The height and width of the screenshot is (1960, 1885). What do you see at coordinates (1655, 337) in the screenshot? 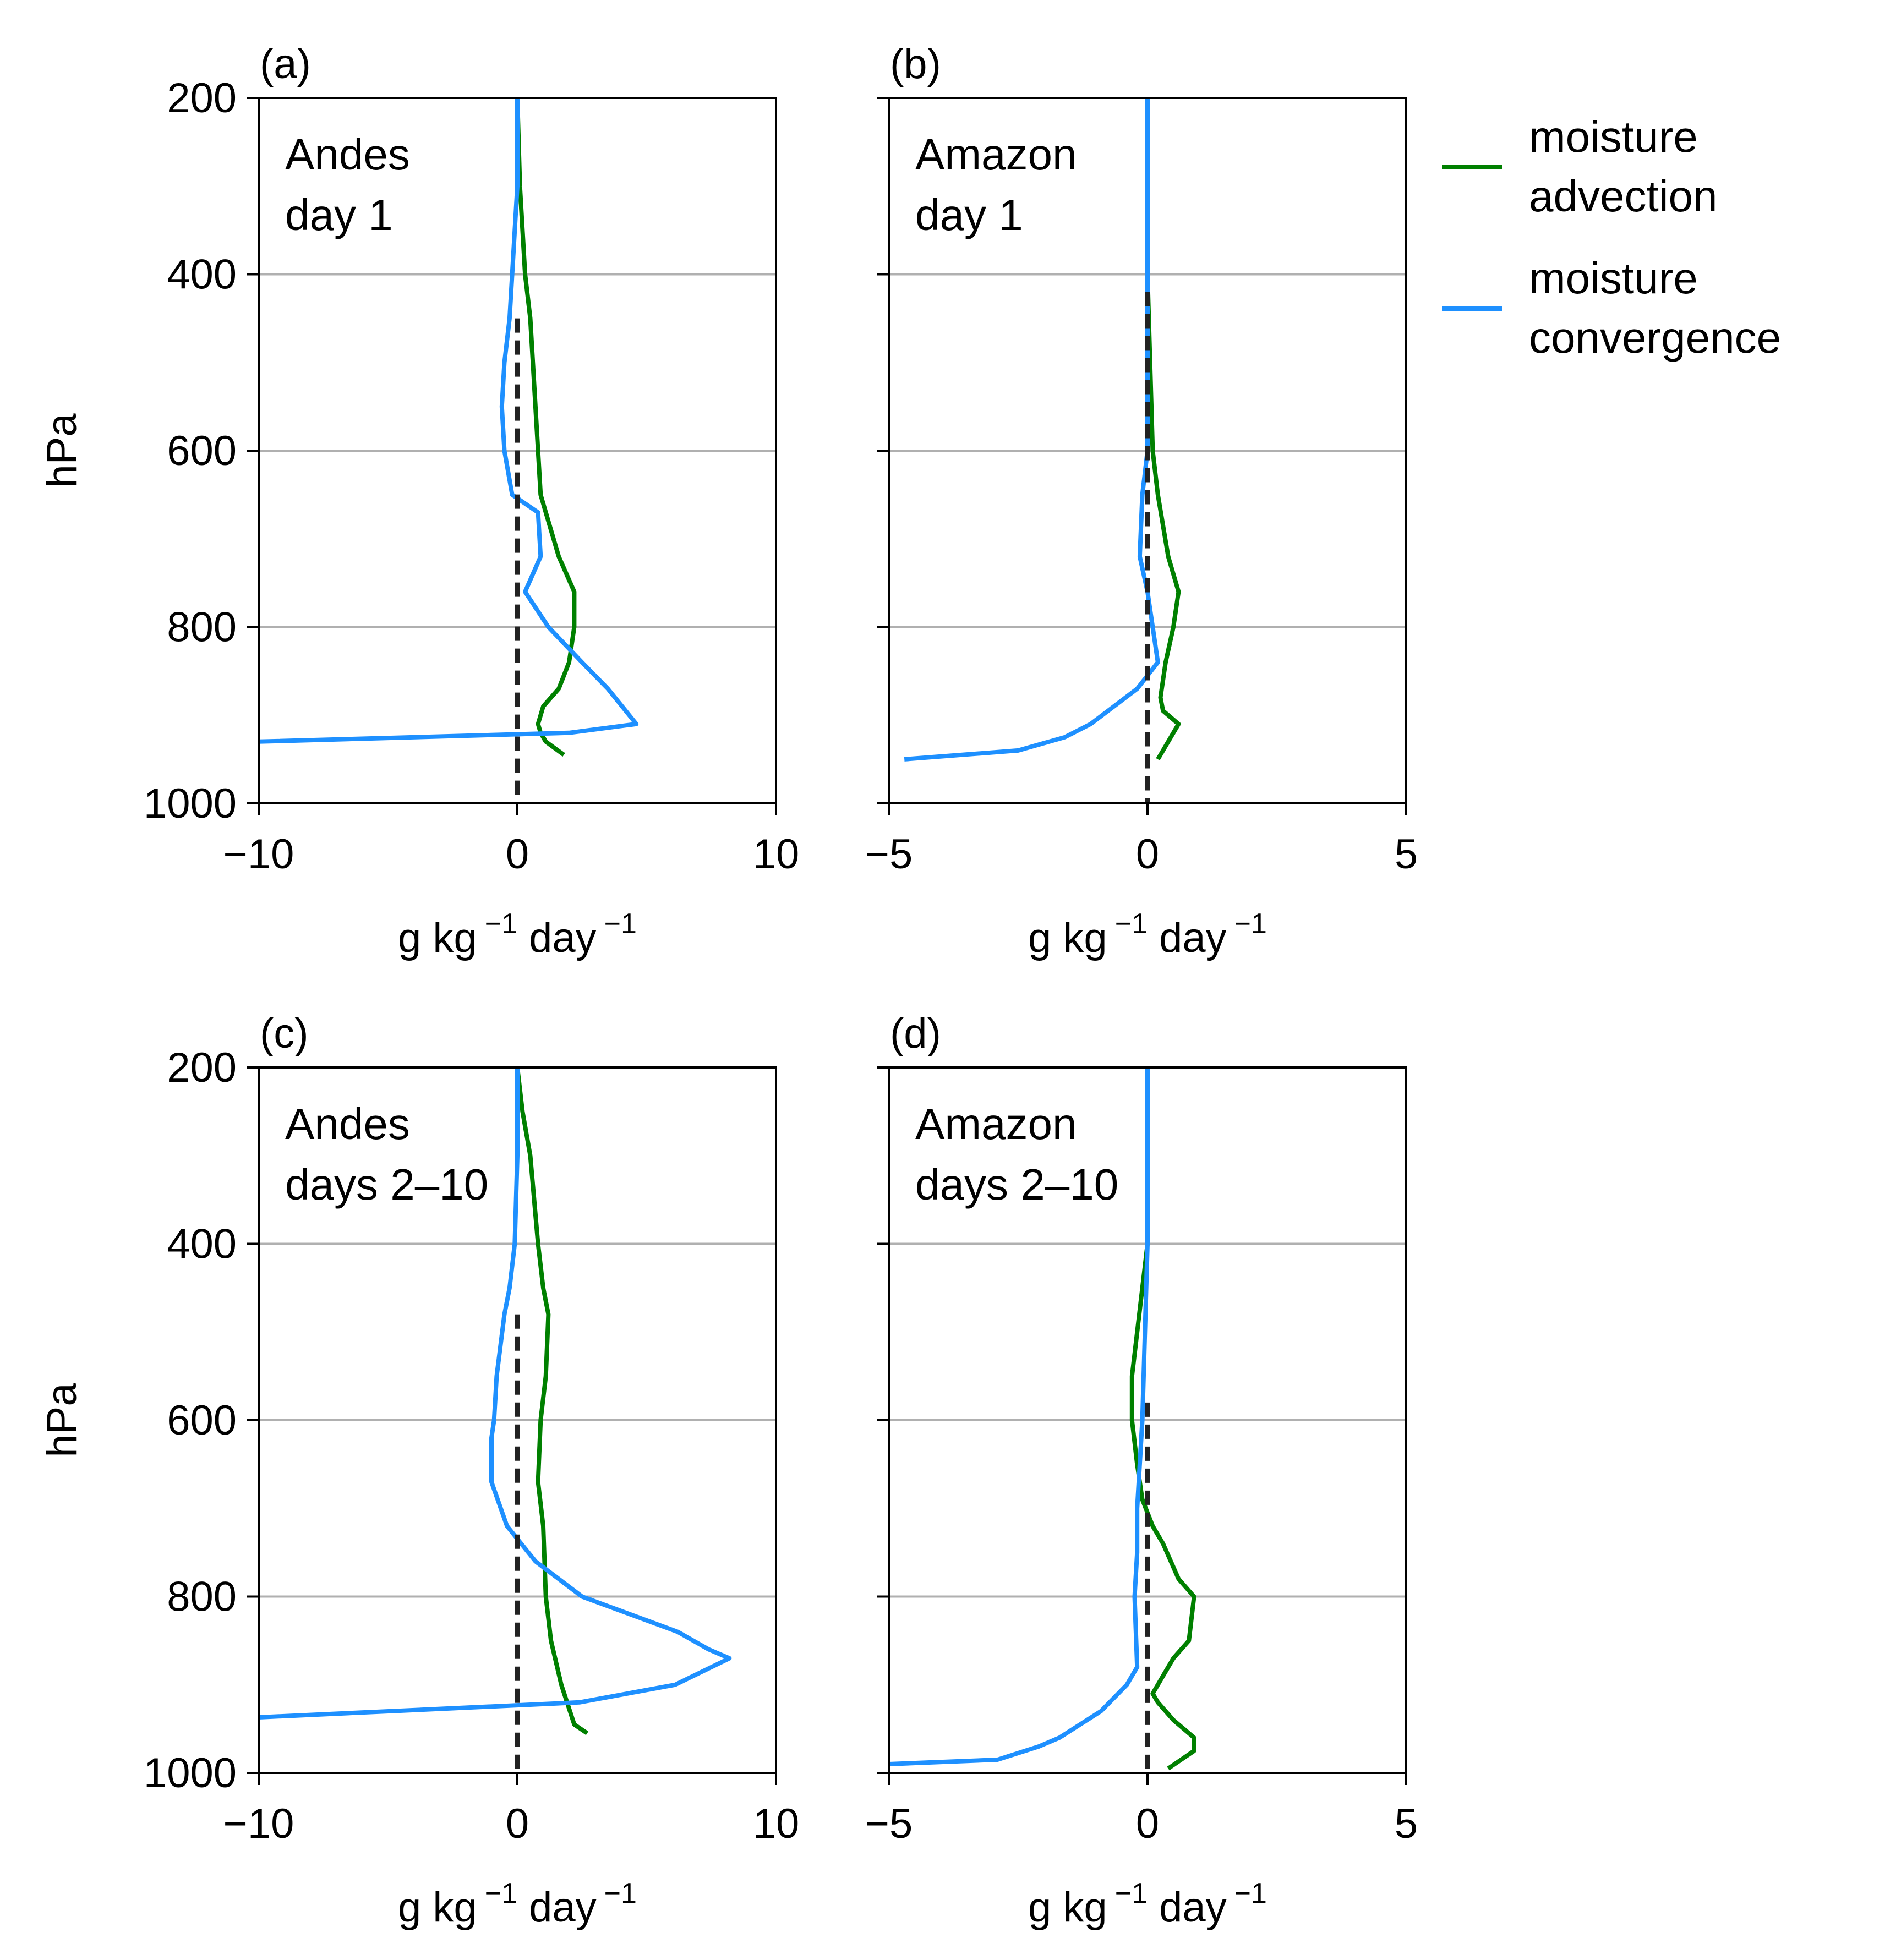
I see `legend-label: convergence` at bounding box center [1655, 337].